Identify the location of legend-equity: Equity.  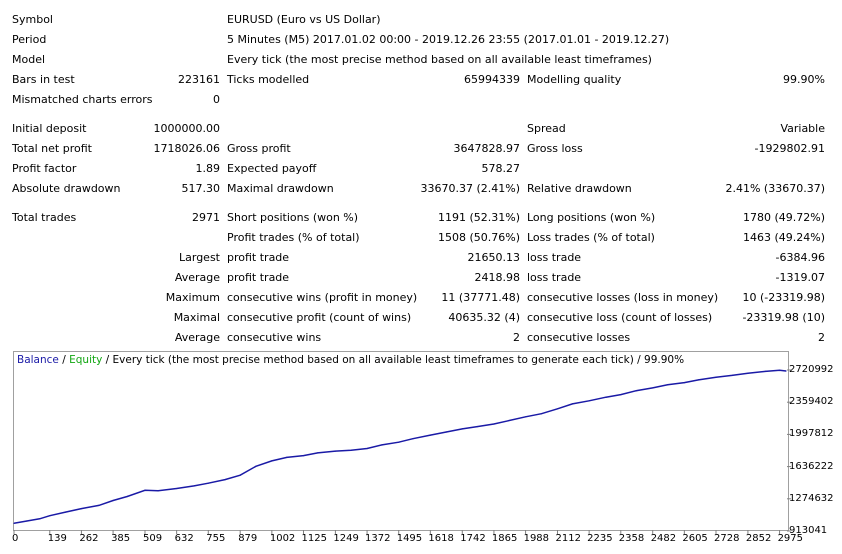
(86, 360).